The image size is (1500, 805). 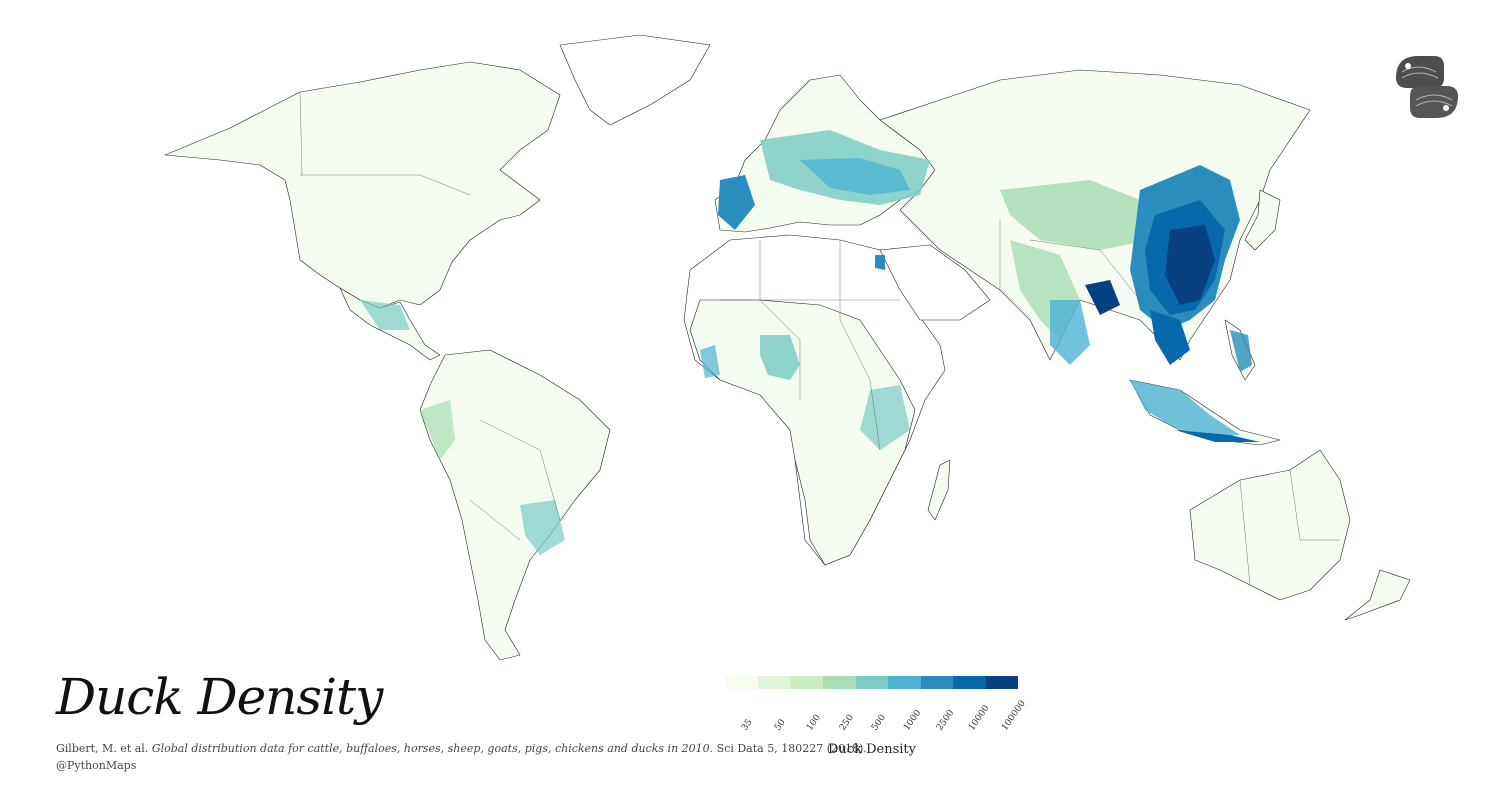 I want to click on author-handle: @PythonMaps, so click(x=96, y=765).